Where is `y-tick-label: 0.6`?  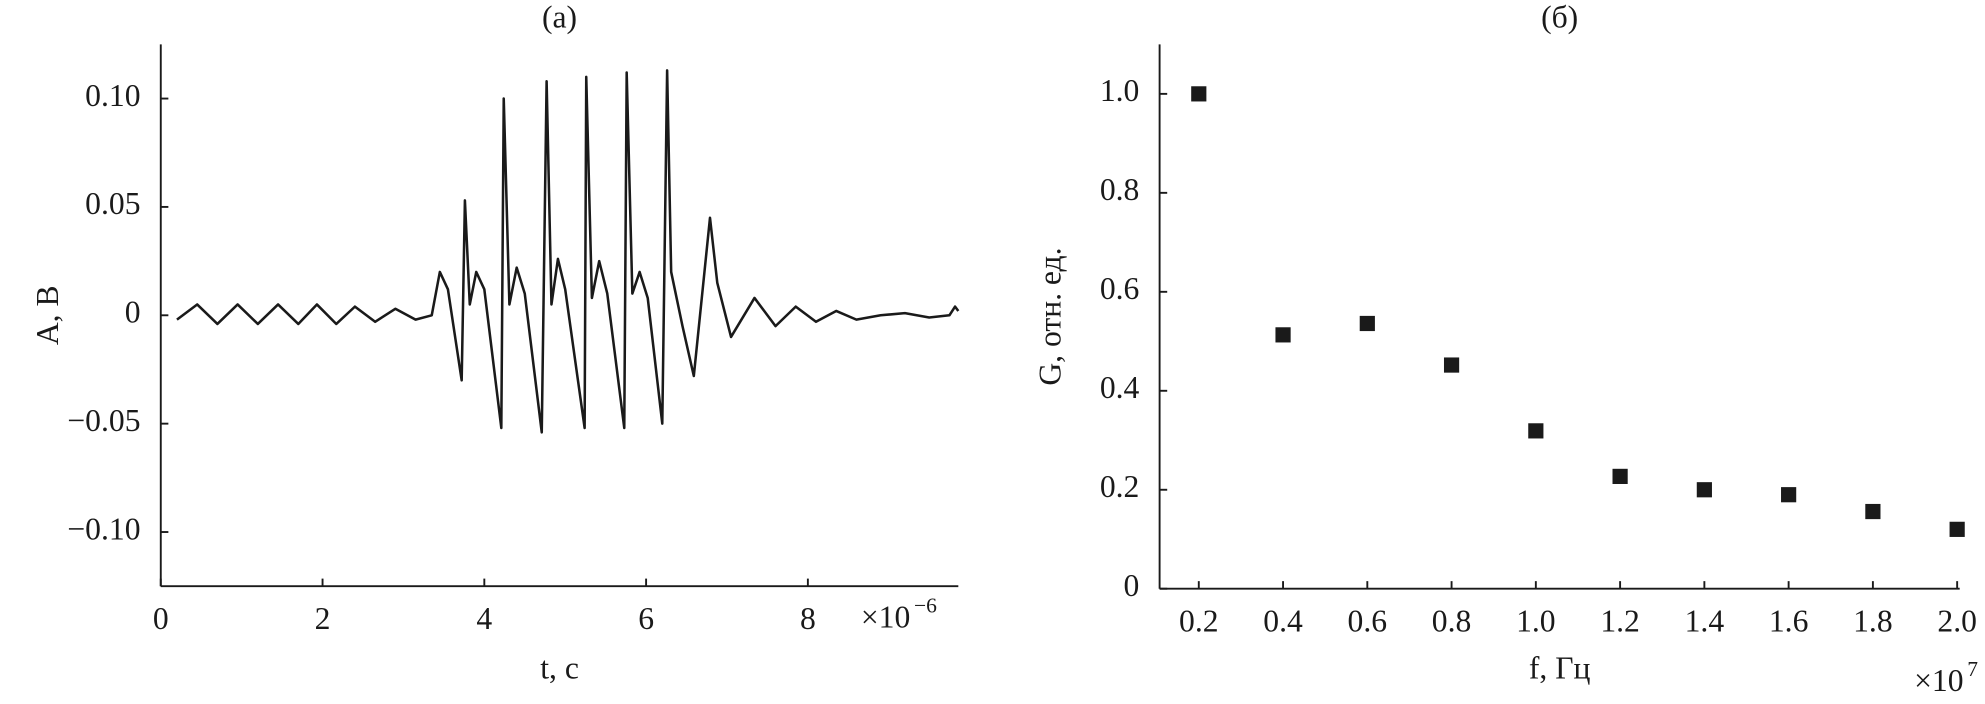
y-tick-label: 0.6 is located at coordinates (1120, 288).